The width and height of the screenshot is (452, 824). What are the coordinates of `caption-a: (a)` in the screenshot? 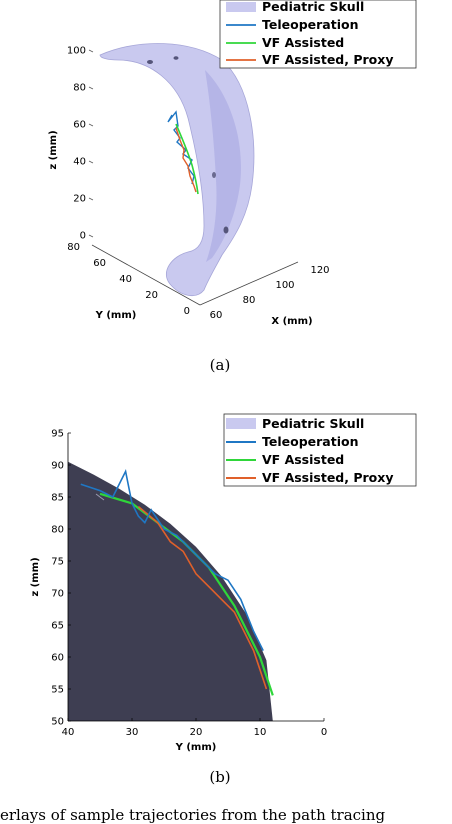 It's located at (220, 365).